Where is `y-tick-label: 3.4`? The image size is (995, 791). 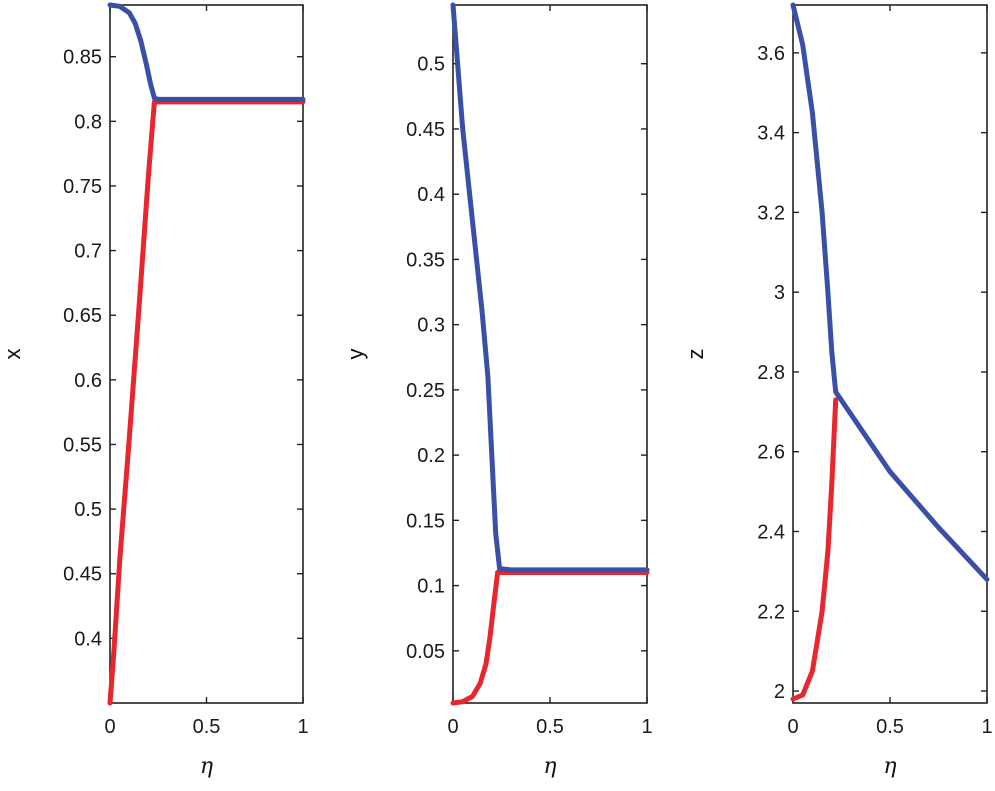 y-tick-label: 3.4 is located at coordinates (771, 134).